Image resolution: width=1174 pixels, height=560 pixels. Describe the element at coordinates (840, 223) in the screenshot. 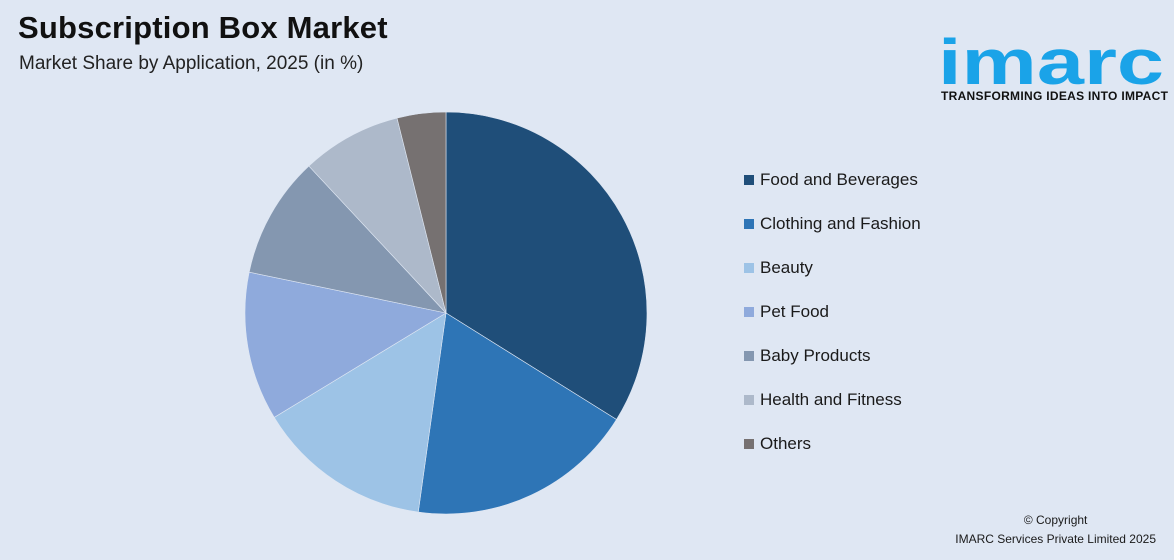

I see `legend-label: Clothing and Fashion` at that location.